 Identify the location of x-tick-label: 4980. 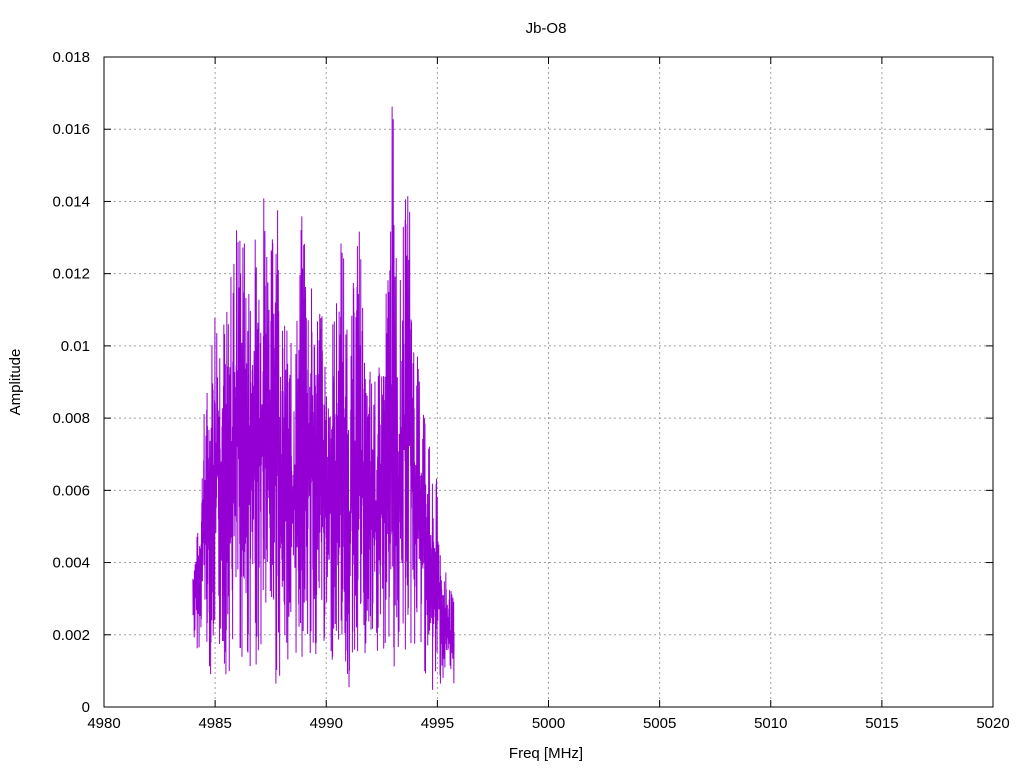
(103, 723).